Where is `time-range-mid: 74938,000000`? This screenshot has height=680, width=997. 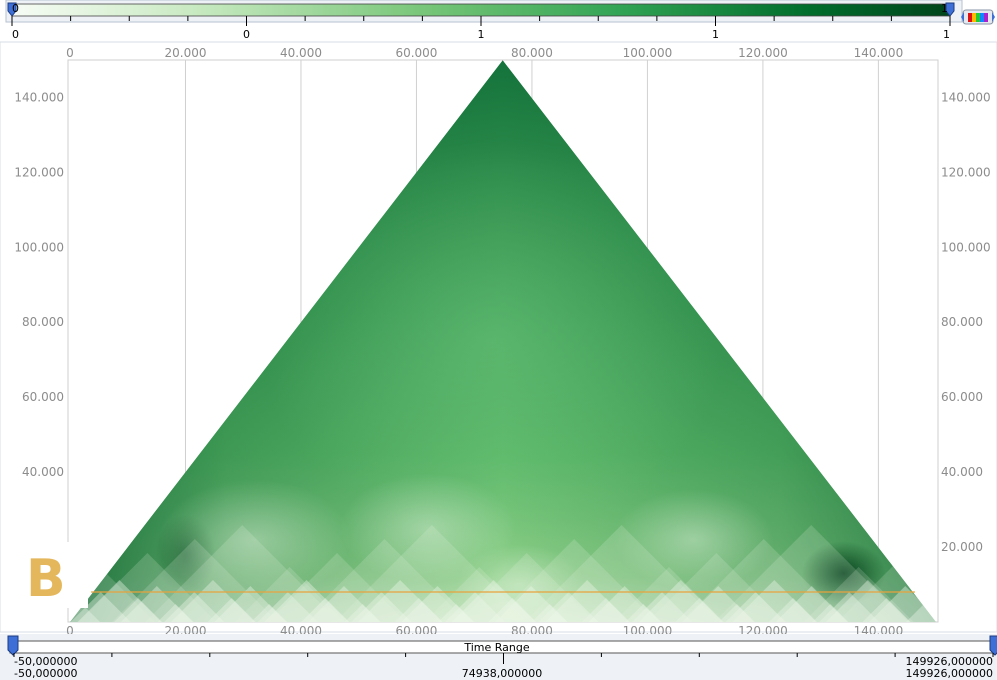 time-range-mid: 74938,000000 is located at coordinates (502, 673).